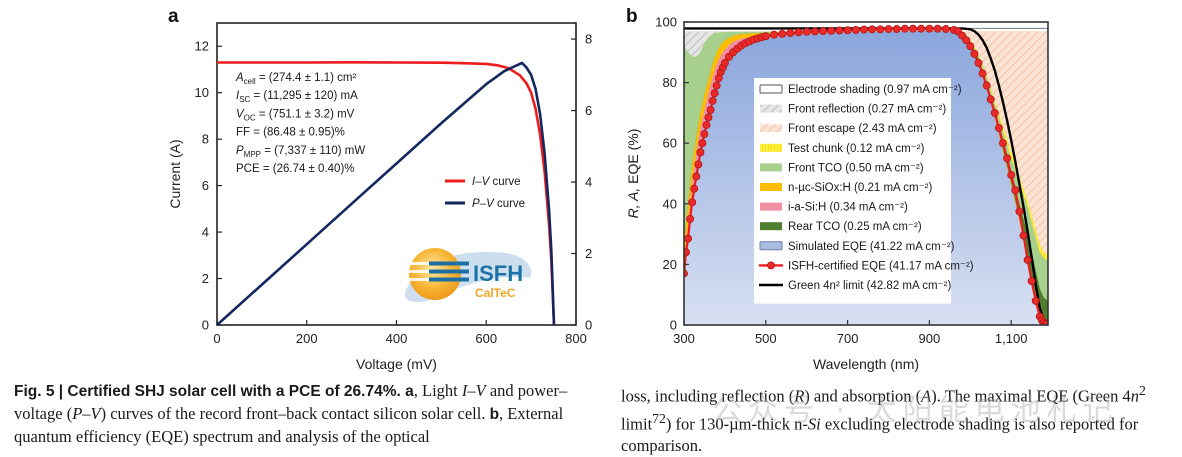 The image size is (1182, 457). I want to click on parameter-annotation: VOC = (751.1 ± 3.2) mV, so click(295, 115).